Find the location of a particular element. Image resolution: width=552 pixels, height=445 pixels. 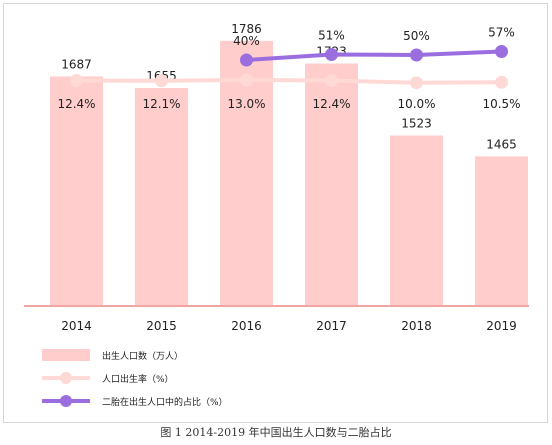

birth-rate-label-2016: 13.0% is located at coordinates (246, 104).